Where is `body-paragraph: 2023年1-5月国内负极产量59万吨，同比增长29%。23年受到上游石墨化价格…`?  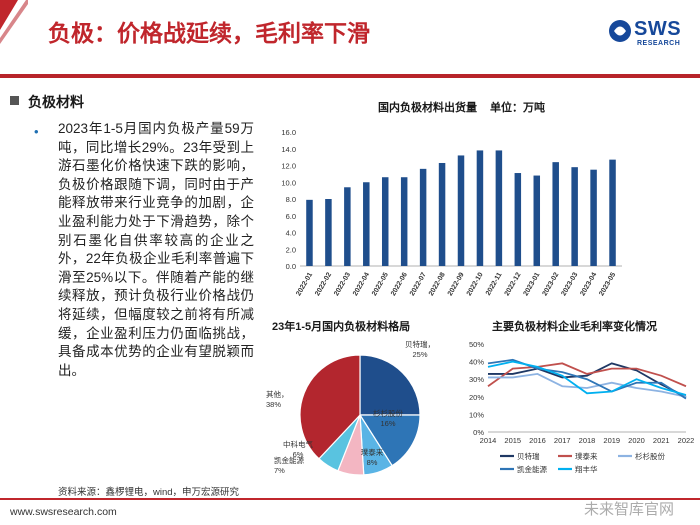 body-paragraph: 2023年1-5月国内负极产量59万吨，同比增长29%。23年受到上游石墨化价格… is located at coordinates (156, 249).